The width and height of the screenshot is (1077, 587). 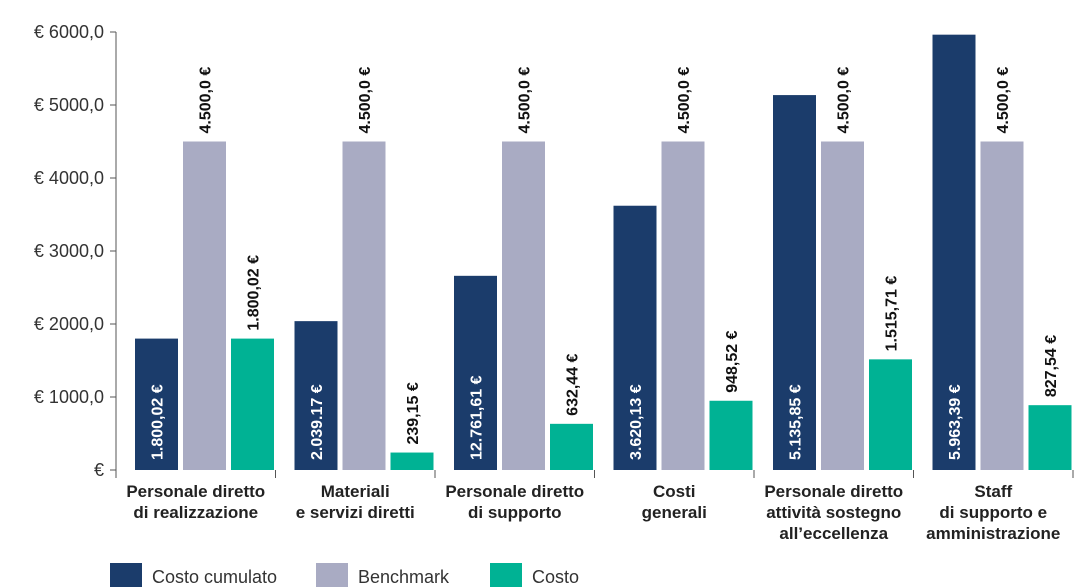 I want to click on category-label: Materiali, so click(x=355, y=491).